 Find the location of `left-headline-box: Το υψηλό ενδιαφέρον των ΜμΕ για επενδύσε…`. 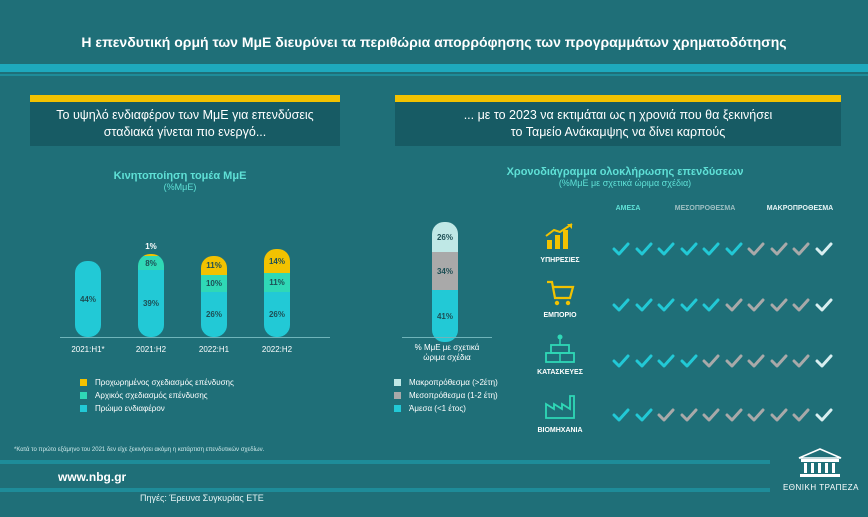

left-headline-box: Το υψηλό ενδιαφέρον των ΜμΕ για επενδύσε… is located at coordinates (185, 124).